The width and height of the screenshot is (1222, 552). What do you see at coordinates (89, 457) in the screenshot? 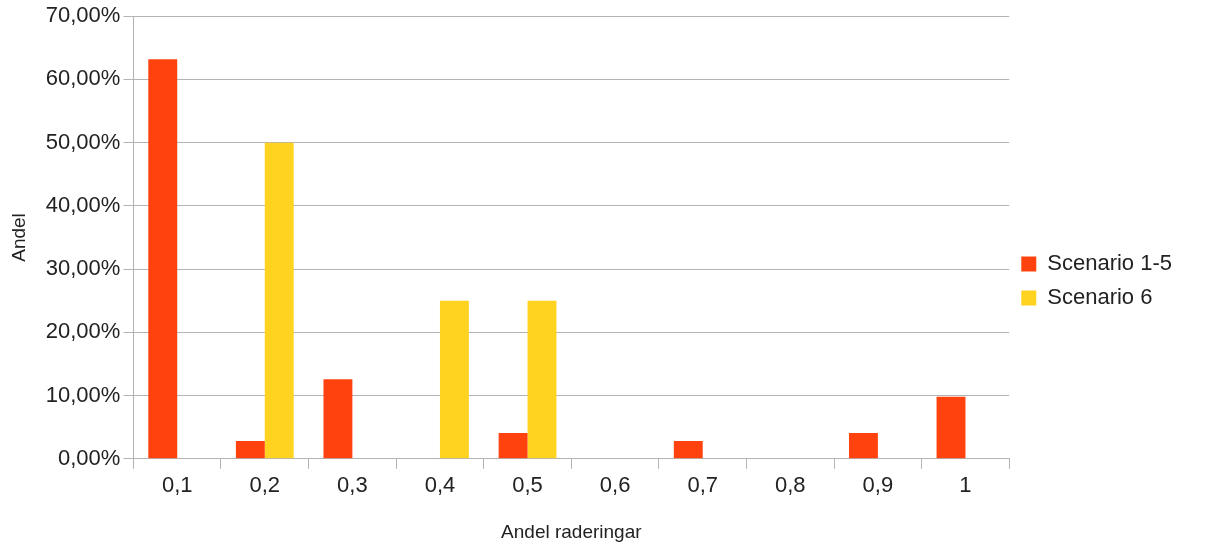
I see `y-tick-label: 0,00%` at bounding box center [89, 457].